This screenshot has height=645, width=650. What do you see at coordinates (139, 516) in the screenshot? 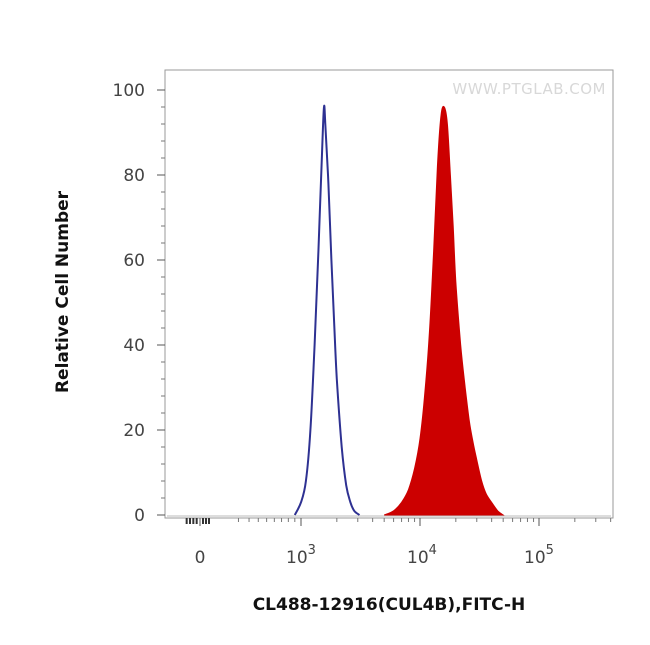
I see `y-tick-label: 0` at bounding box center [139, 516].